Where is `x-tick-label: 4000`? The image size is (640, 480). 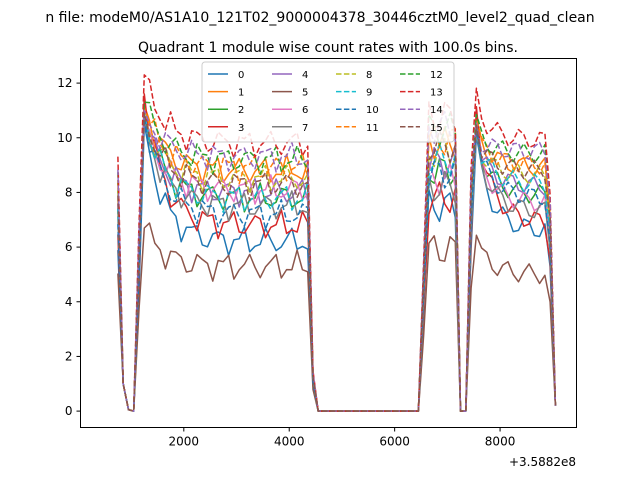
x-tick-label: 4000 is located at coordinates (289, 442).